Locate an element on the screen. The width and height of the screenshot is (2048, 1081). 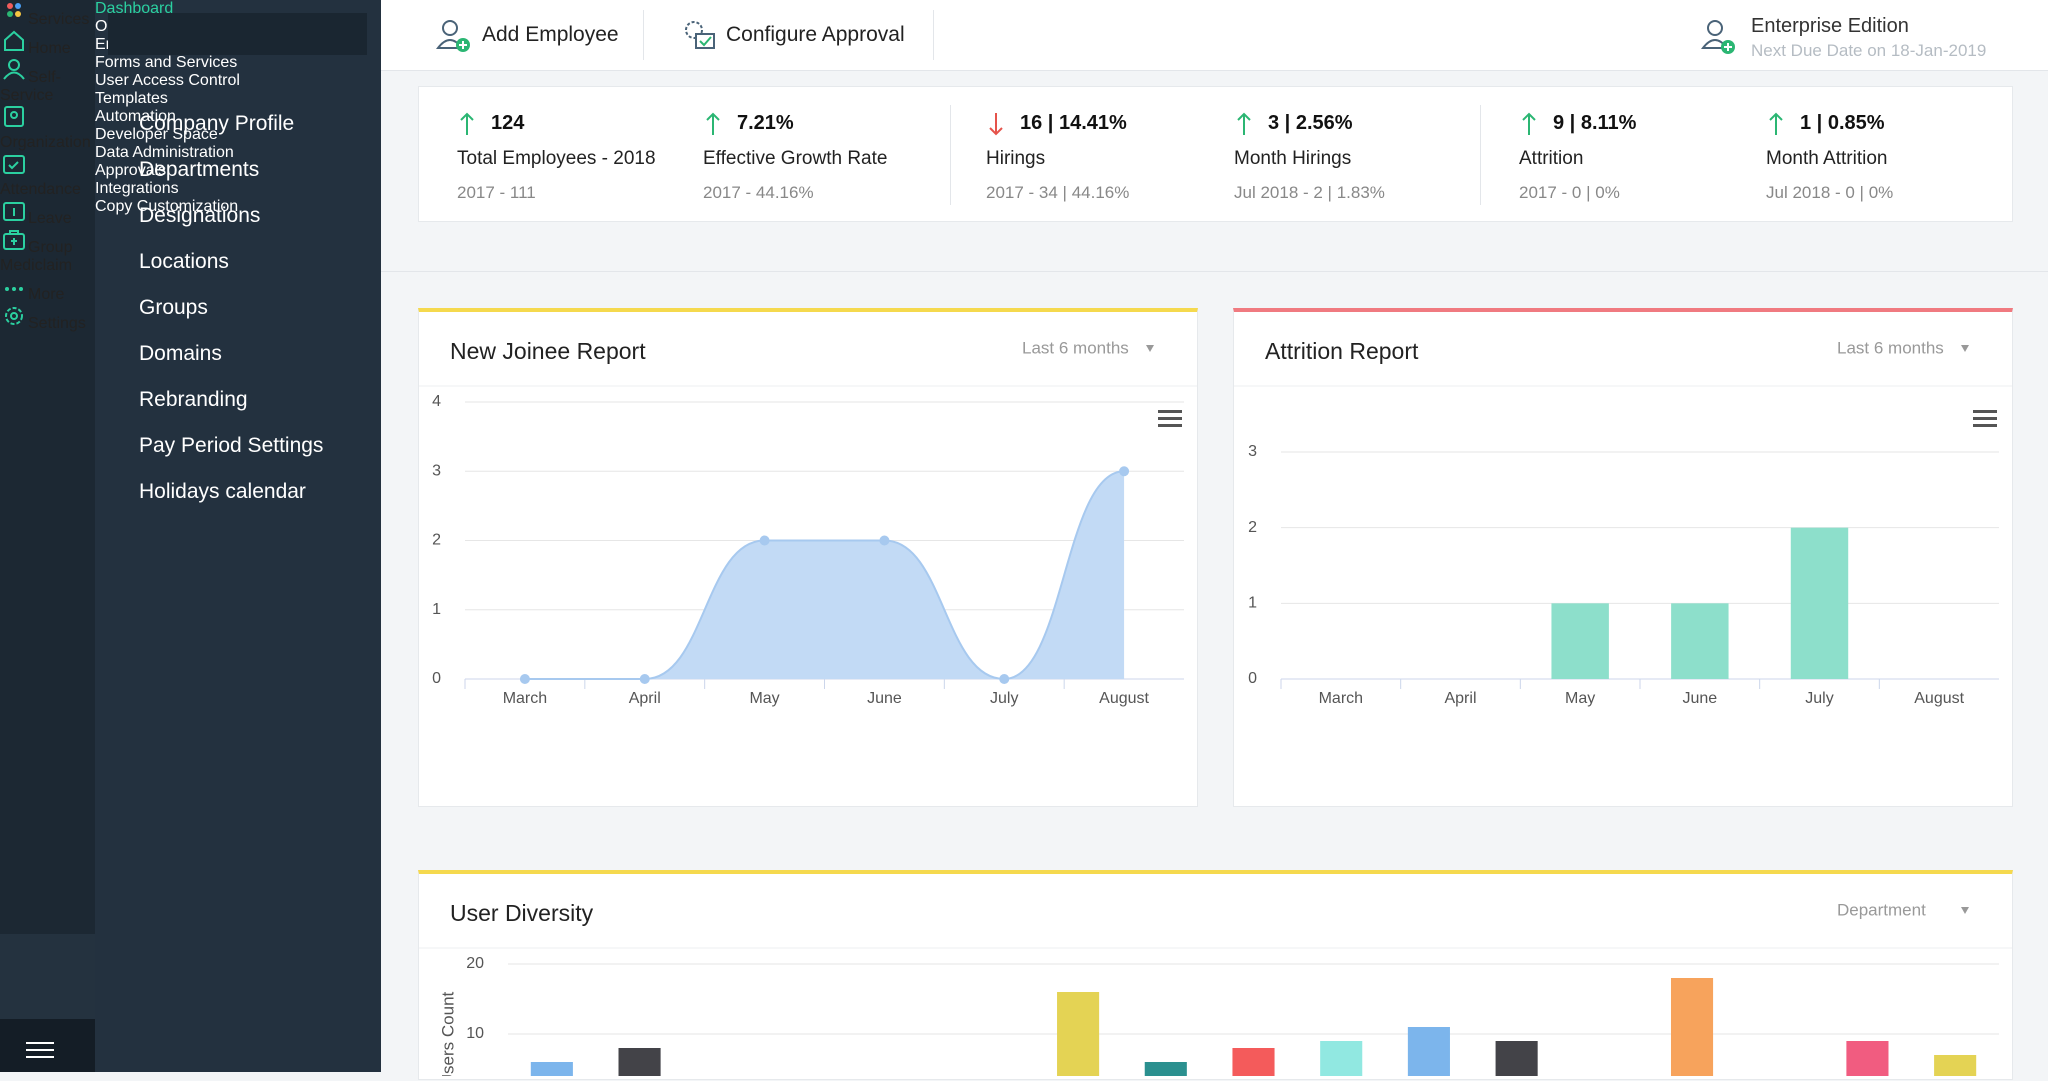
nav-subitem: Holidays calendar is located at coordinates (222, 491).